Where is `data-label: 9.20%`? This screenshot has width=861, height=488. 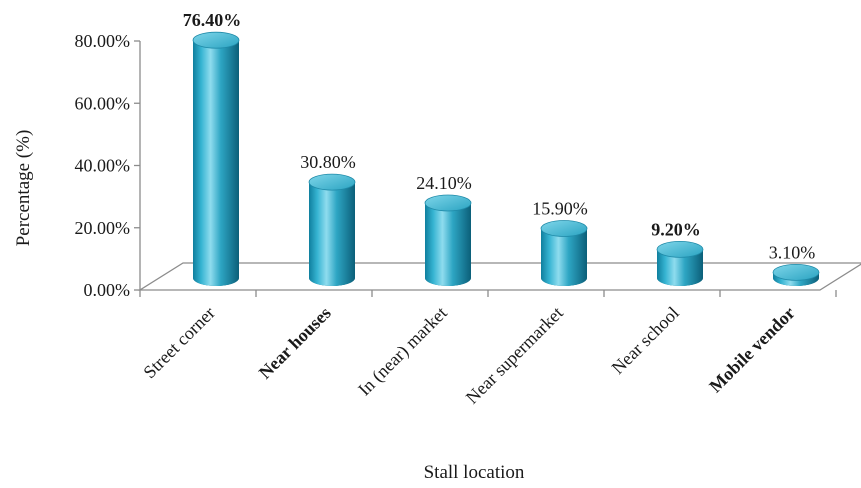 data-label: 9.20% is located at coordinates (676, 229).